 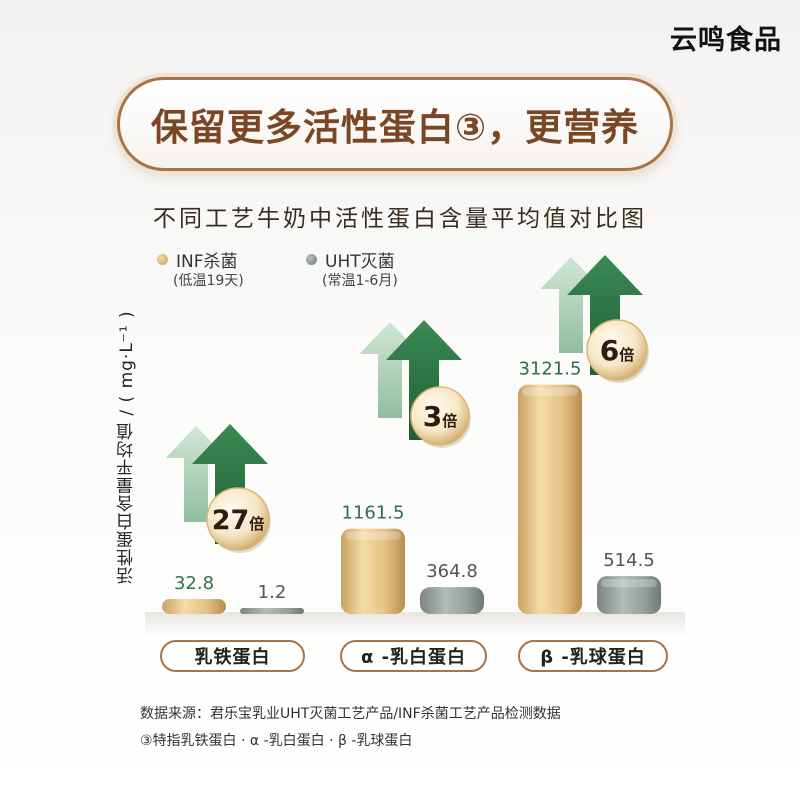 What do you see at coordinates (360, 262) in the screenshot?
I see `legend-label-uht: UHT灭菌` at bounding box center [360, 262].